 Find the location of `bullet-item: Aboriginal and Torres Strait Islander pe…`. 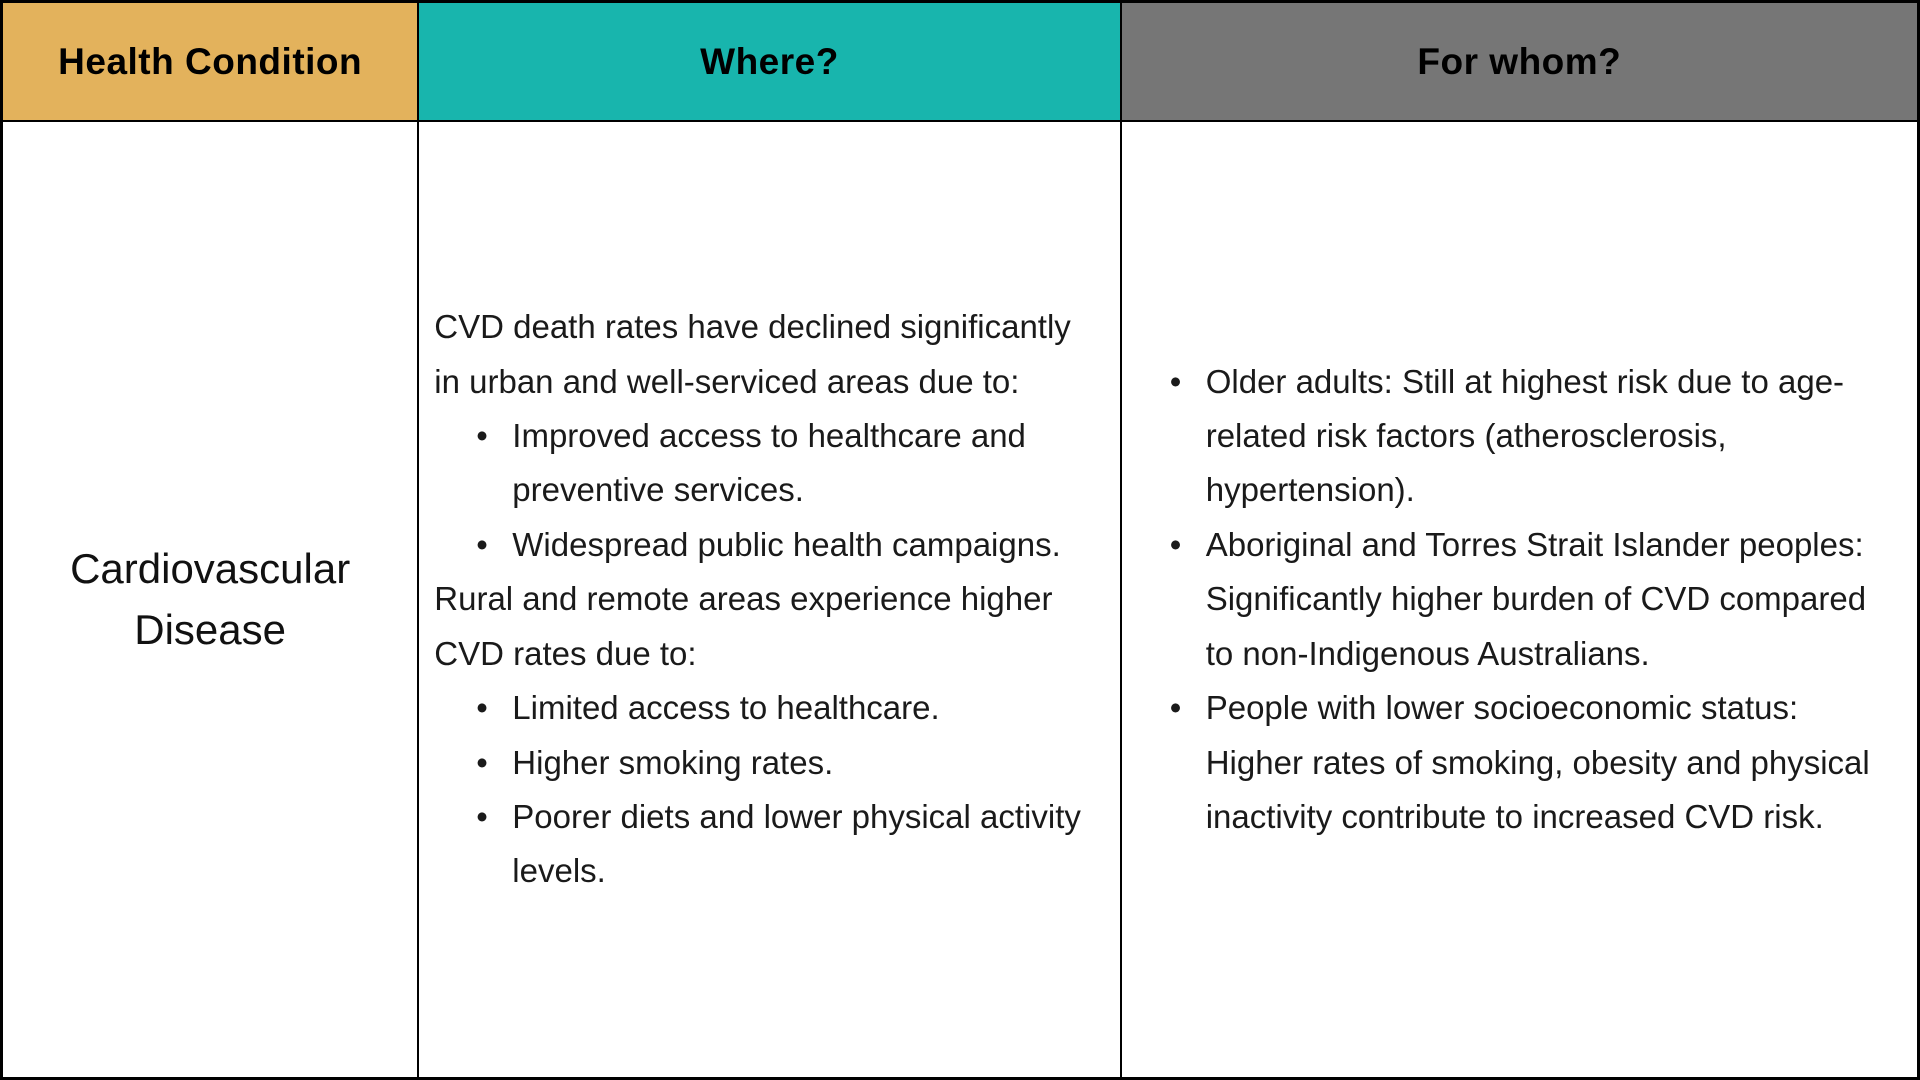

bullet-item: Aboriginal and Torres Strait Islander pe… is located at coordinates (1532, 599).